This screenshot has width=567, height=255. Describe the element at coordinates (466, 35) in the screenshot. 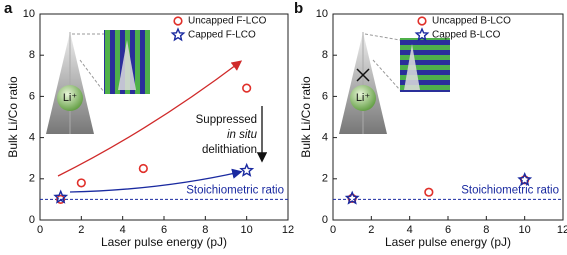

I see `legend-label: Capped B-LCO` at that location.